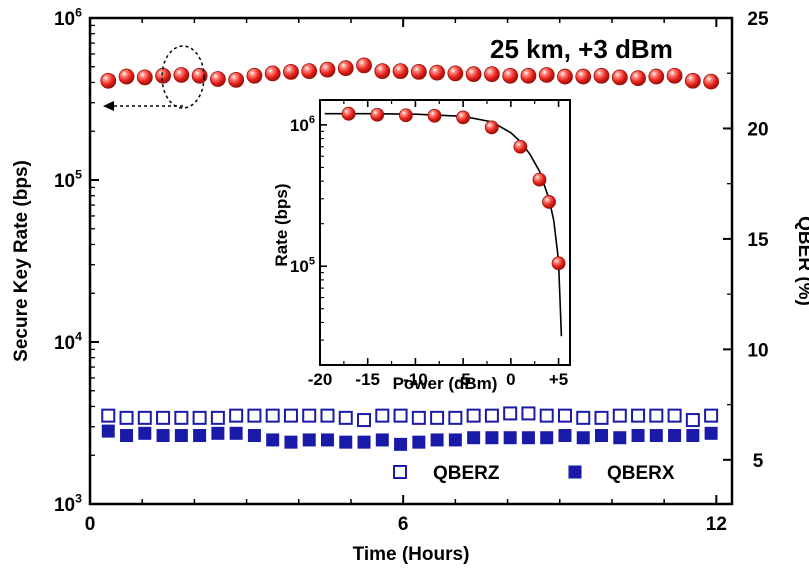 The width and height of the screenshot is (809, 571). What do you see at coordinates (90, 524) in the screenshot?
I see `x-tick-label: 0` at bounding box center [90, 524].